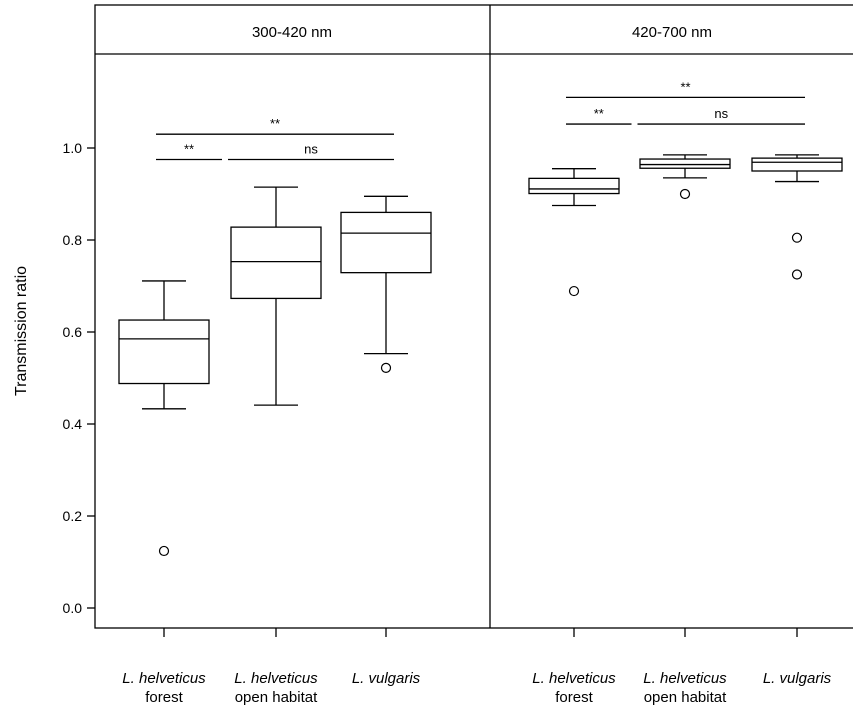  I want to click on y-axis: Transmission ratio 0.0 0.2 0.4 0.6 0.8 1.0, so click(54, 378).